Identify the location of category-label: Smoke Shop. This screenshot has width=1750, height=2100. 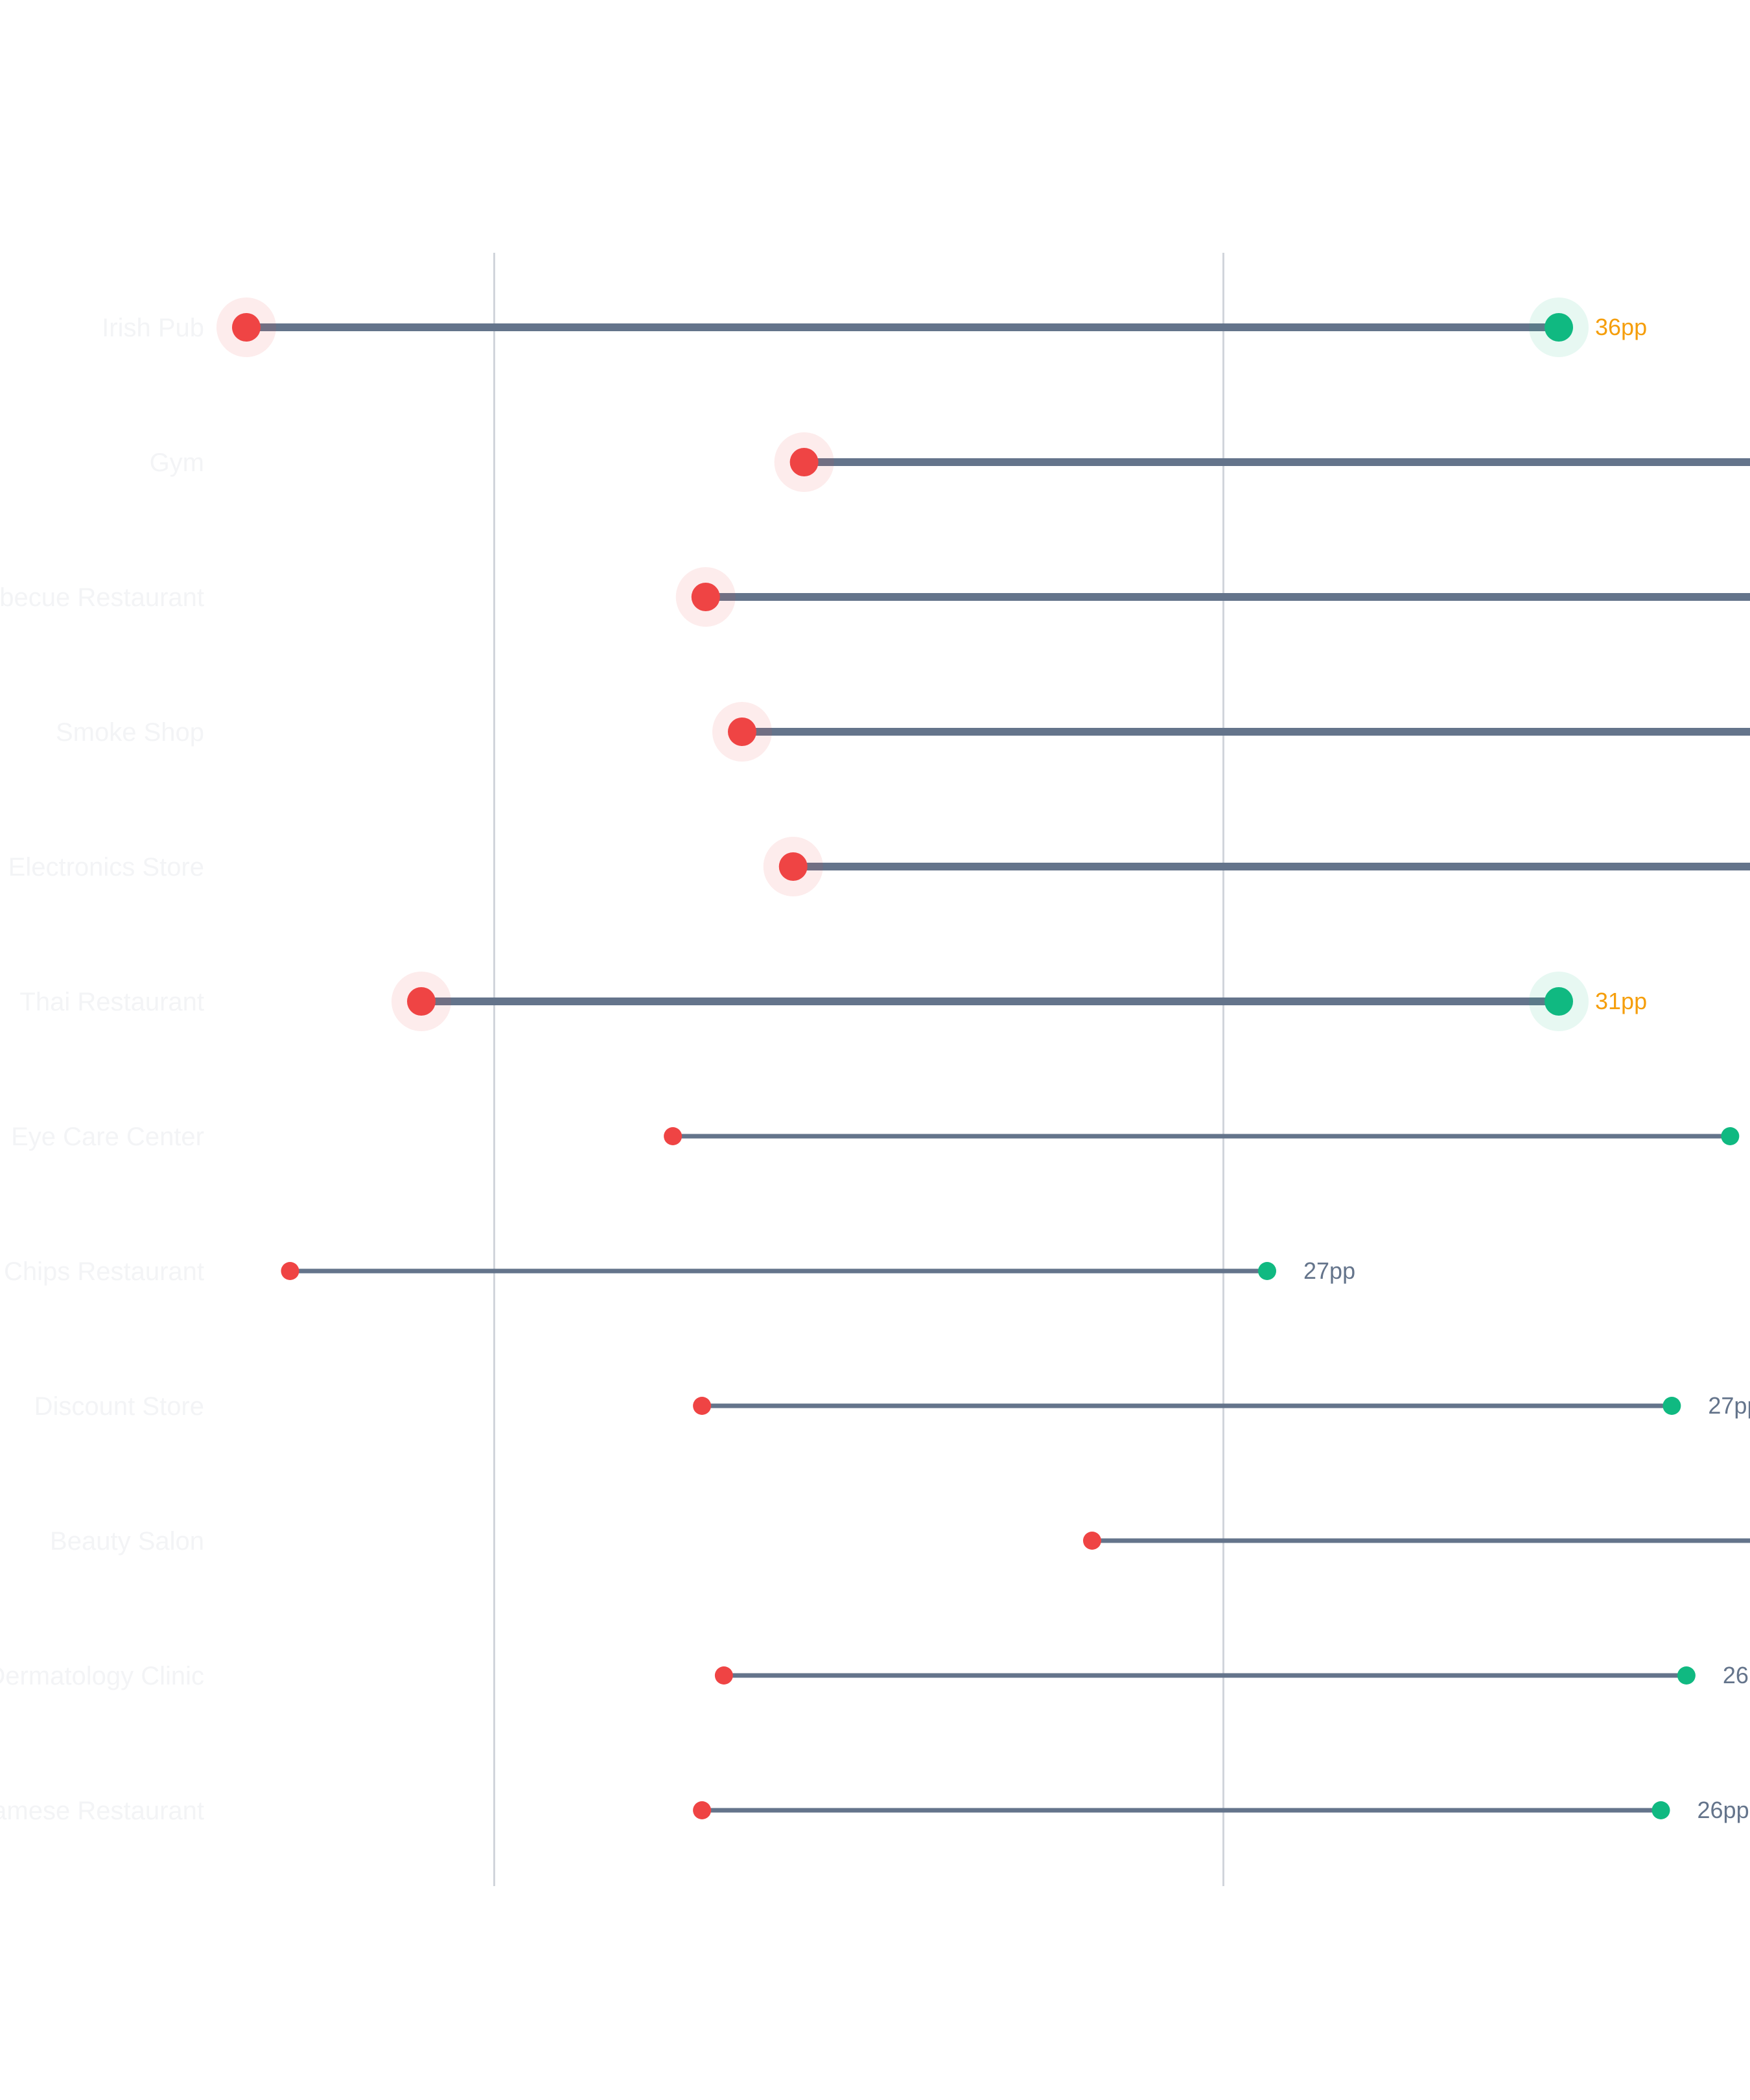
(130, 732).